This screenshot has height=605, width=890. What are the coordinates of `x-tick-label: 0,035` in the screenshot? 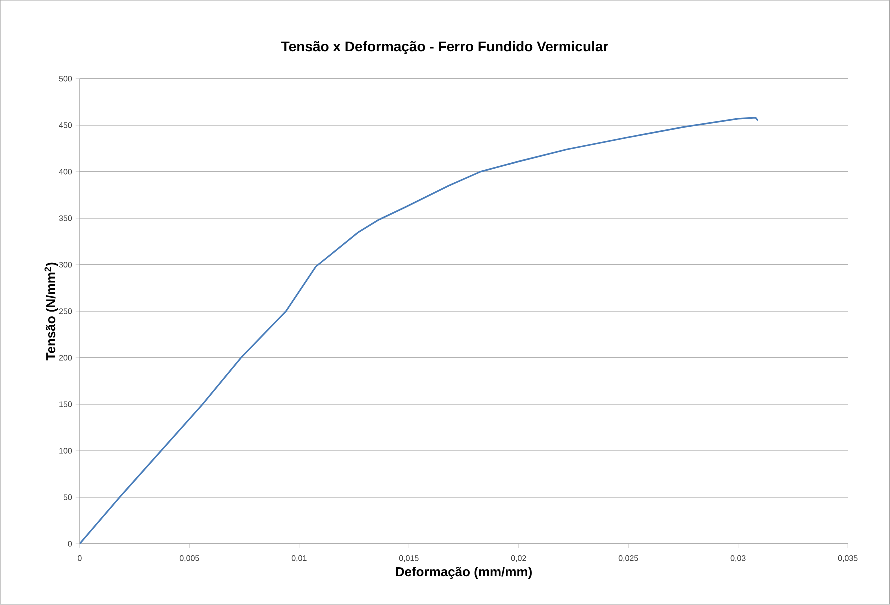 It's located at (848, 559).